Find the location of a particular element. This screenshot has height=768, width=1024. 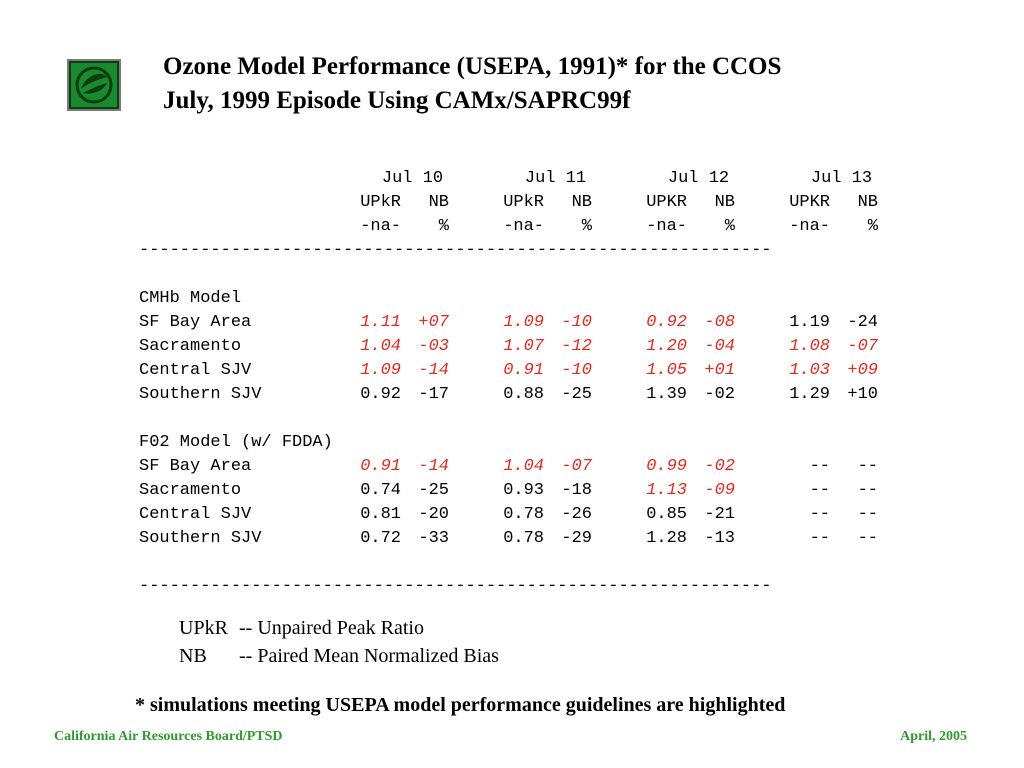

nb-value: -13 is located at coordinates (719, 538).